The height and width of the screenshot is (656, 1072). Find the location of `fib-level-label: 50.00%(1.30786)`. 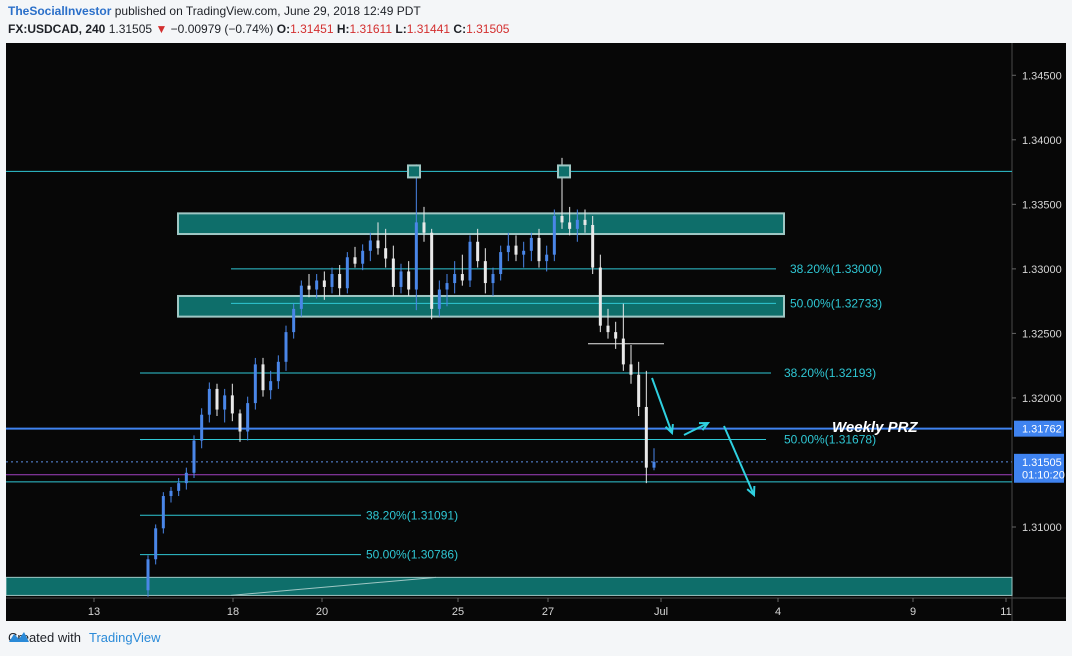

fib-level-label: 50.00%(1.30786) is located at coordinates (412, 555).